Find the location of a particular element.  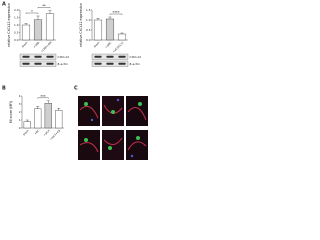

y-tick-label: 2 is located at coordinates (20, 112).